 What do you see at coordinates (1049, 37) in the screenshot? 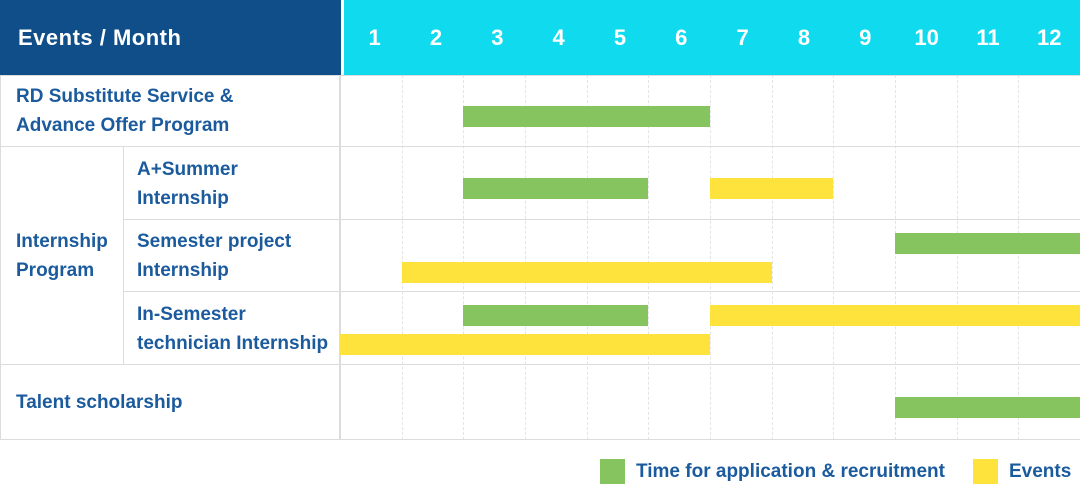
I see `month-header-cell: 12` at bounding box center [1049, 37].